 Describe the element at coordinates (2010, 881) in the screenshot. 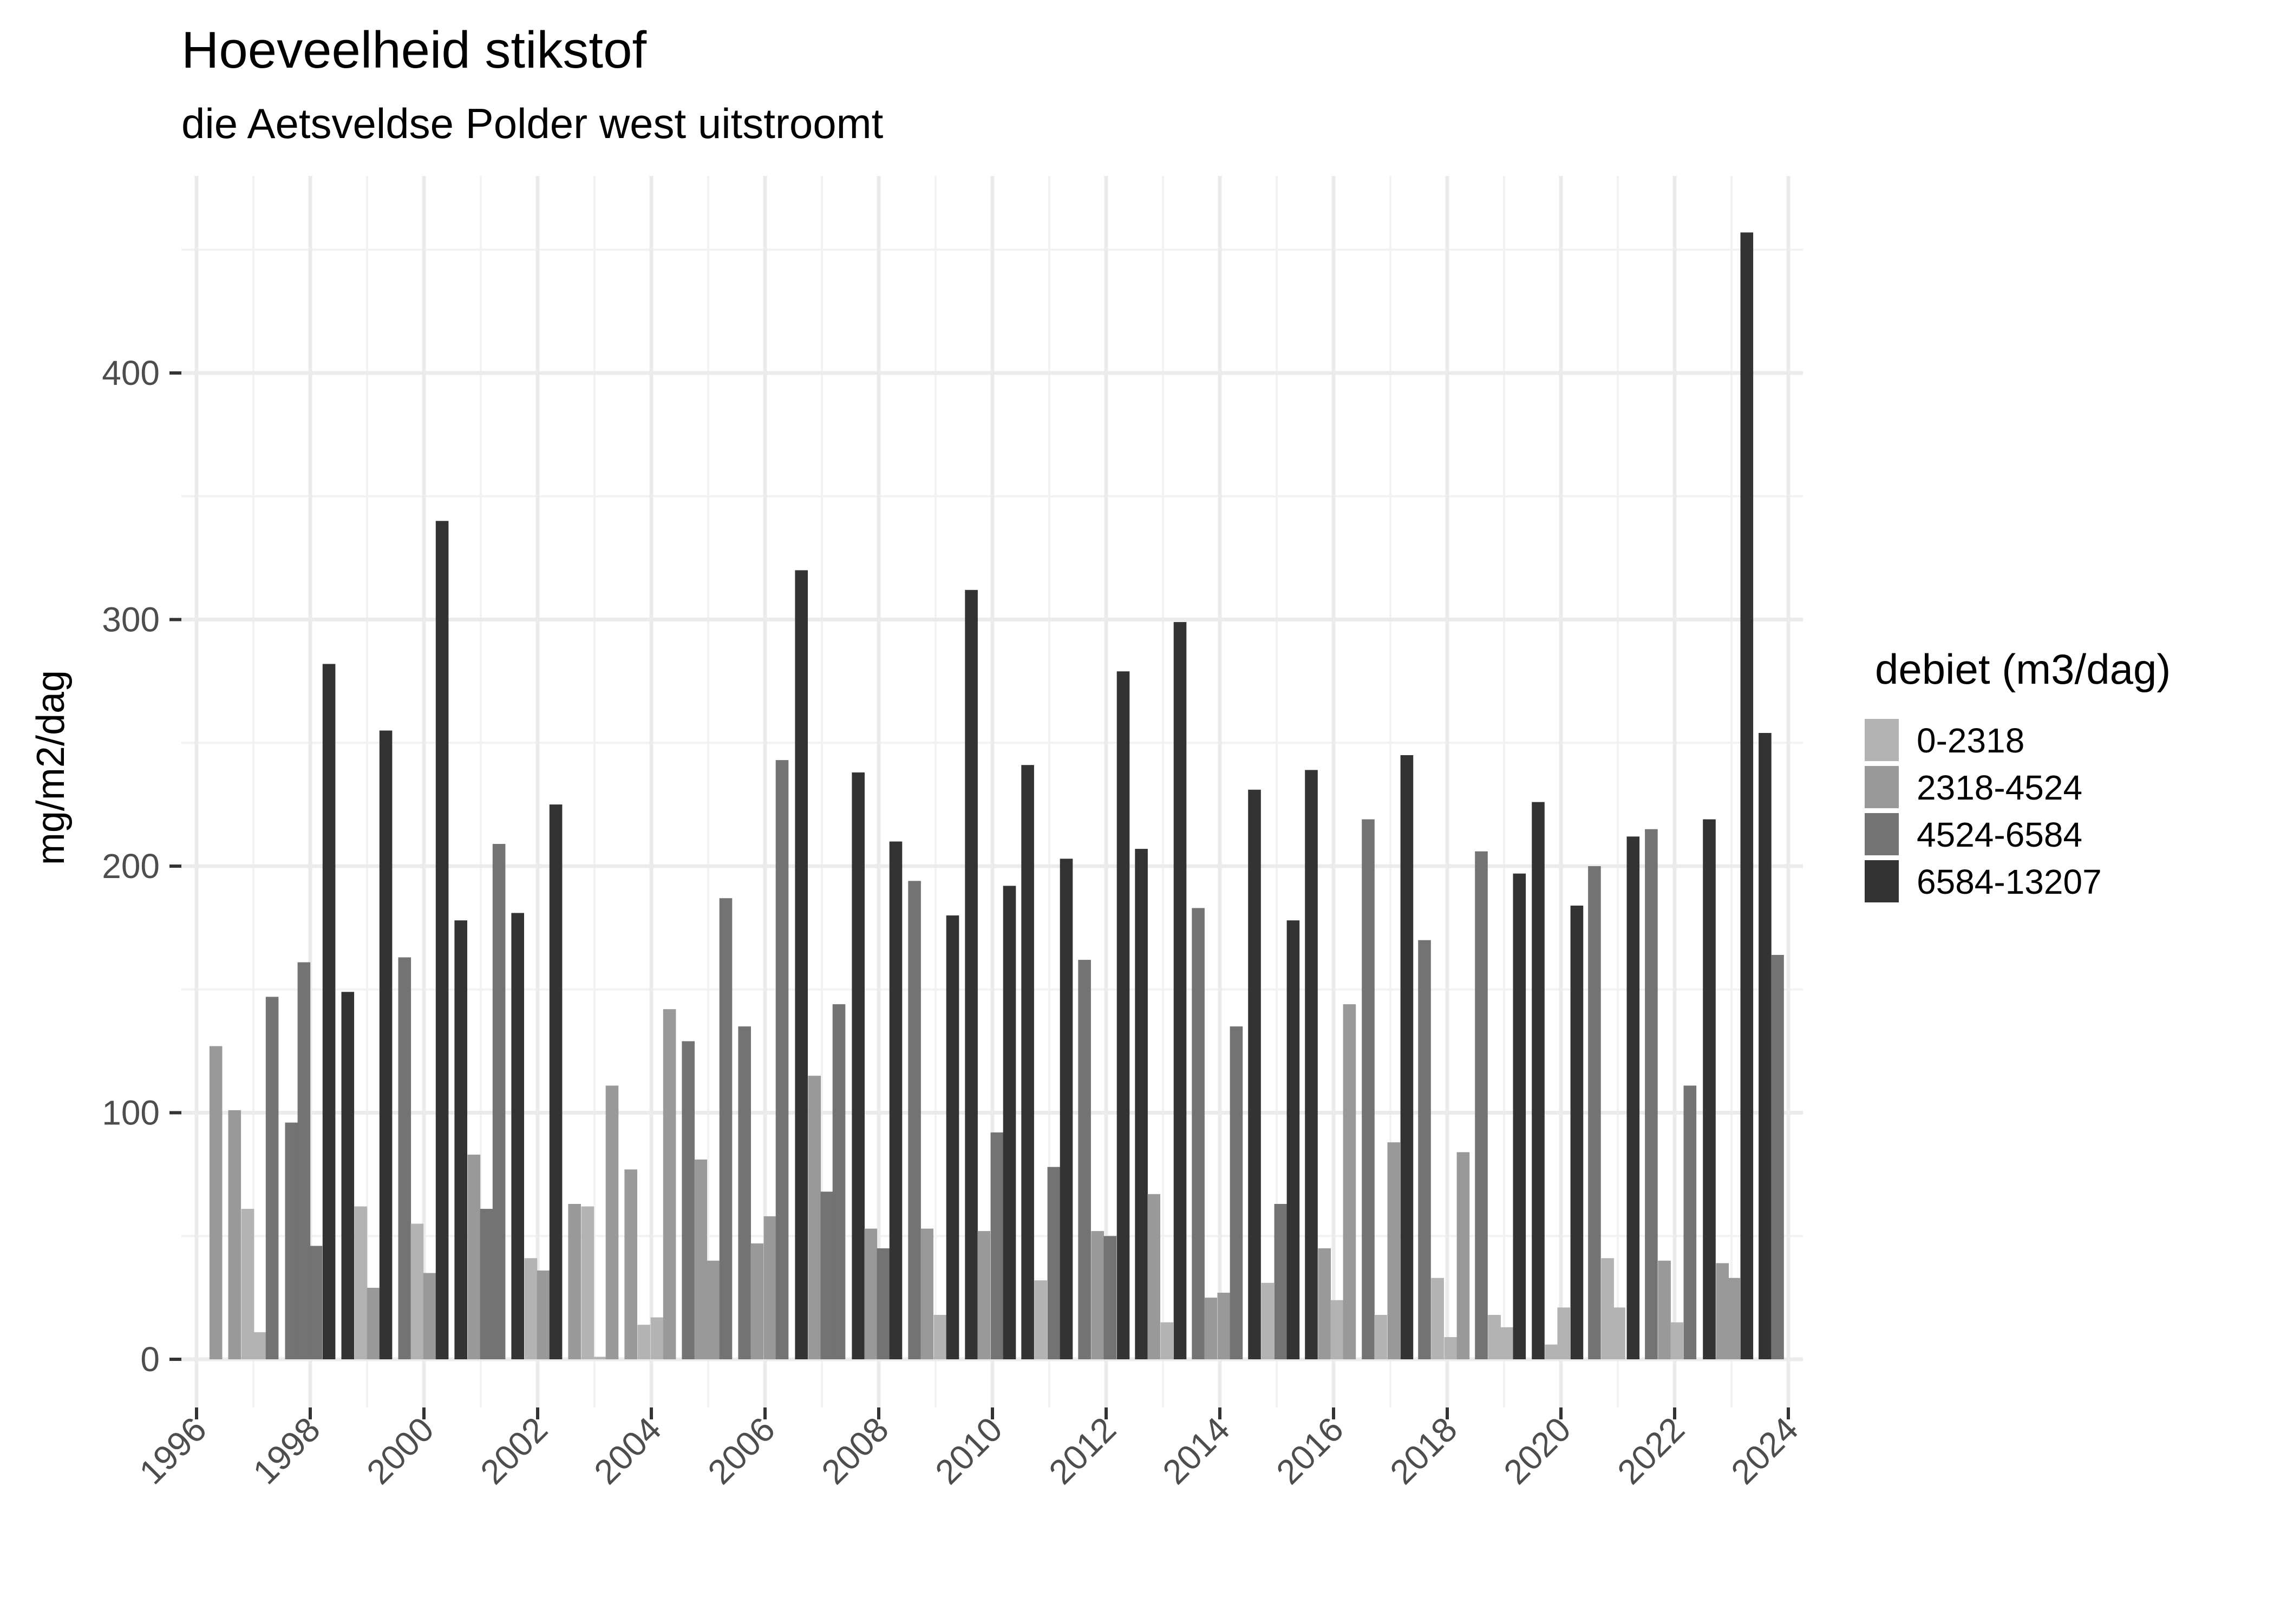

I see `legend-label: 6584-13207` at that location.